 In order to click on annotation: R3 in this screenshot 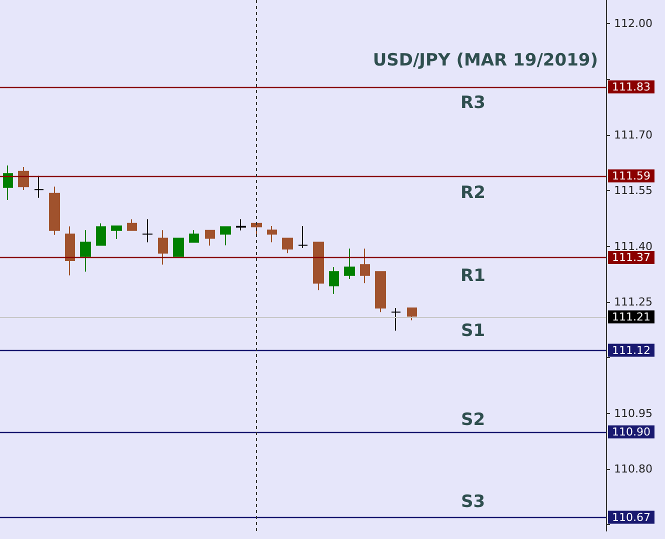, I will do `click(473, 103)`.